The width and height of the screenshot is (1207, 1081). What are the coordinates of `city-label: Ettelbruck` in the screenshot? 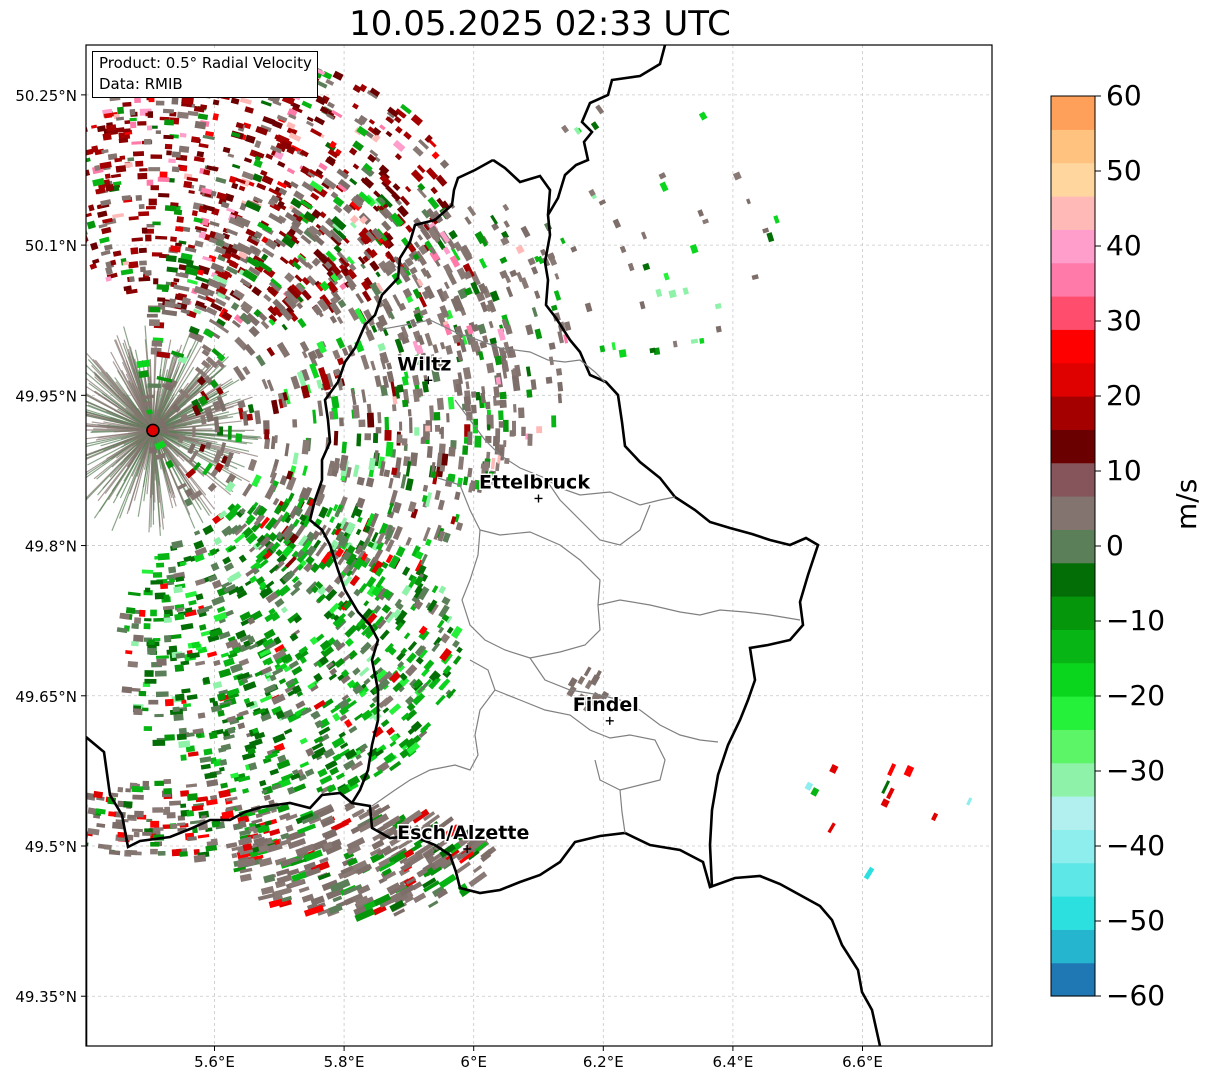 It's located at (534, 482).